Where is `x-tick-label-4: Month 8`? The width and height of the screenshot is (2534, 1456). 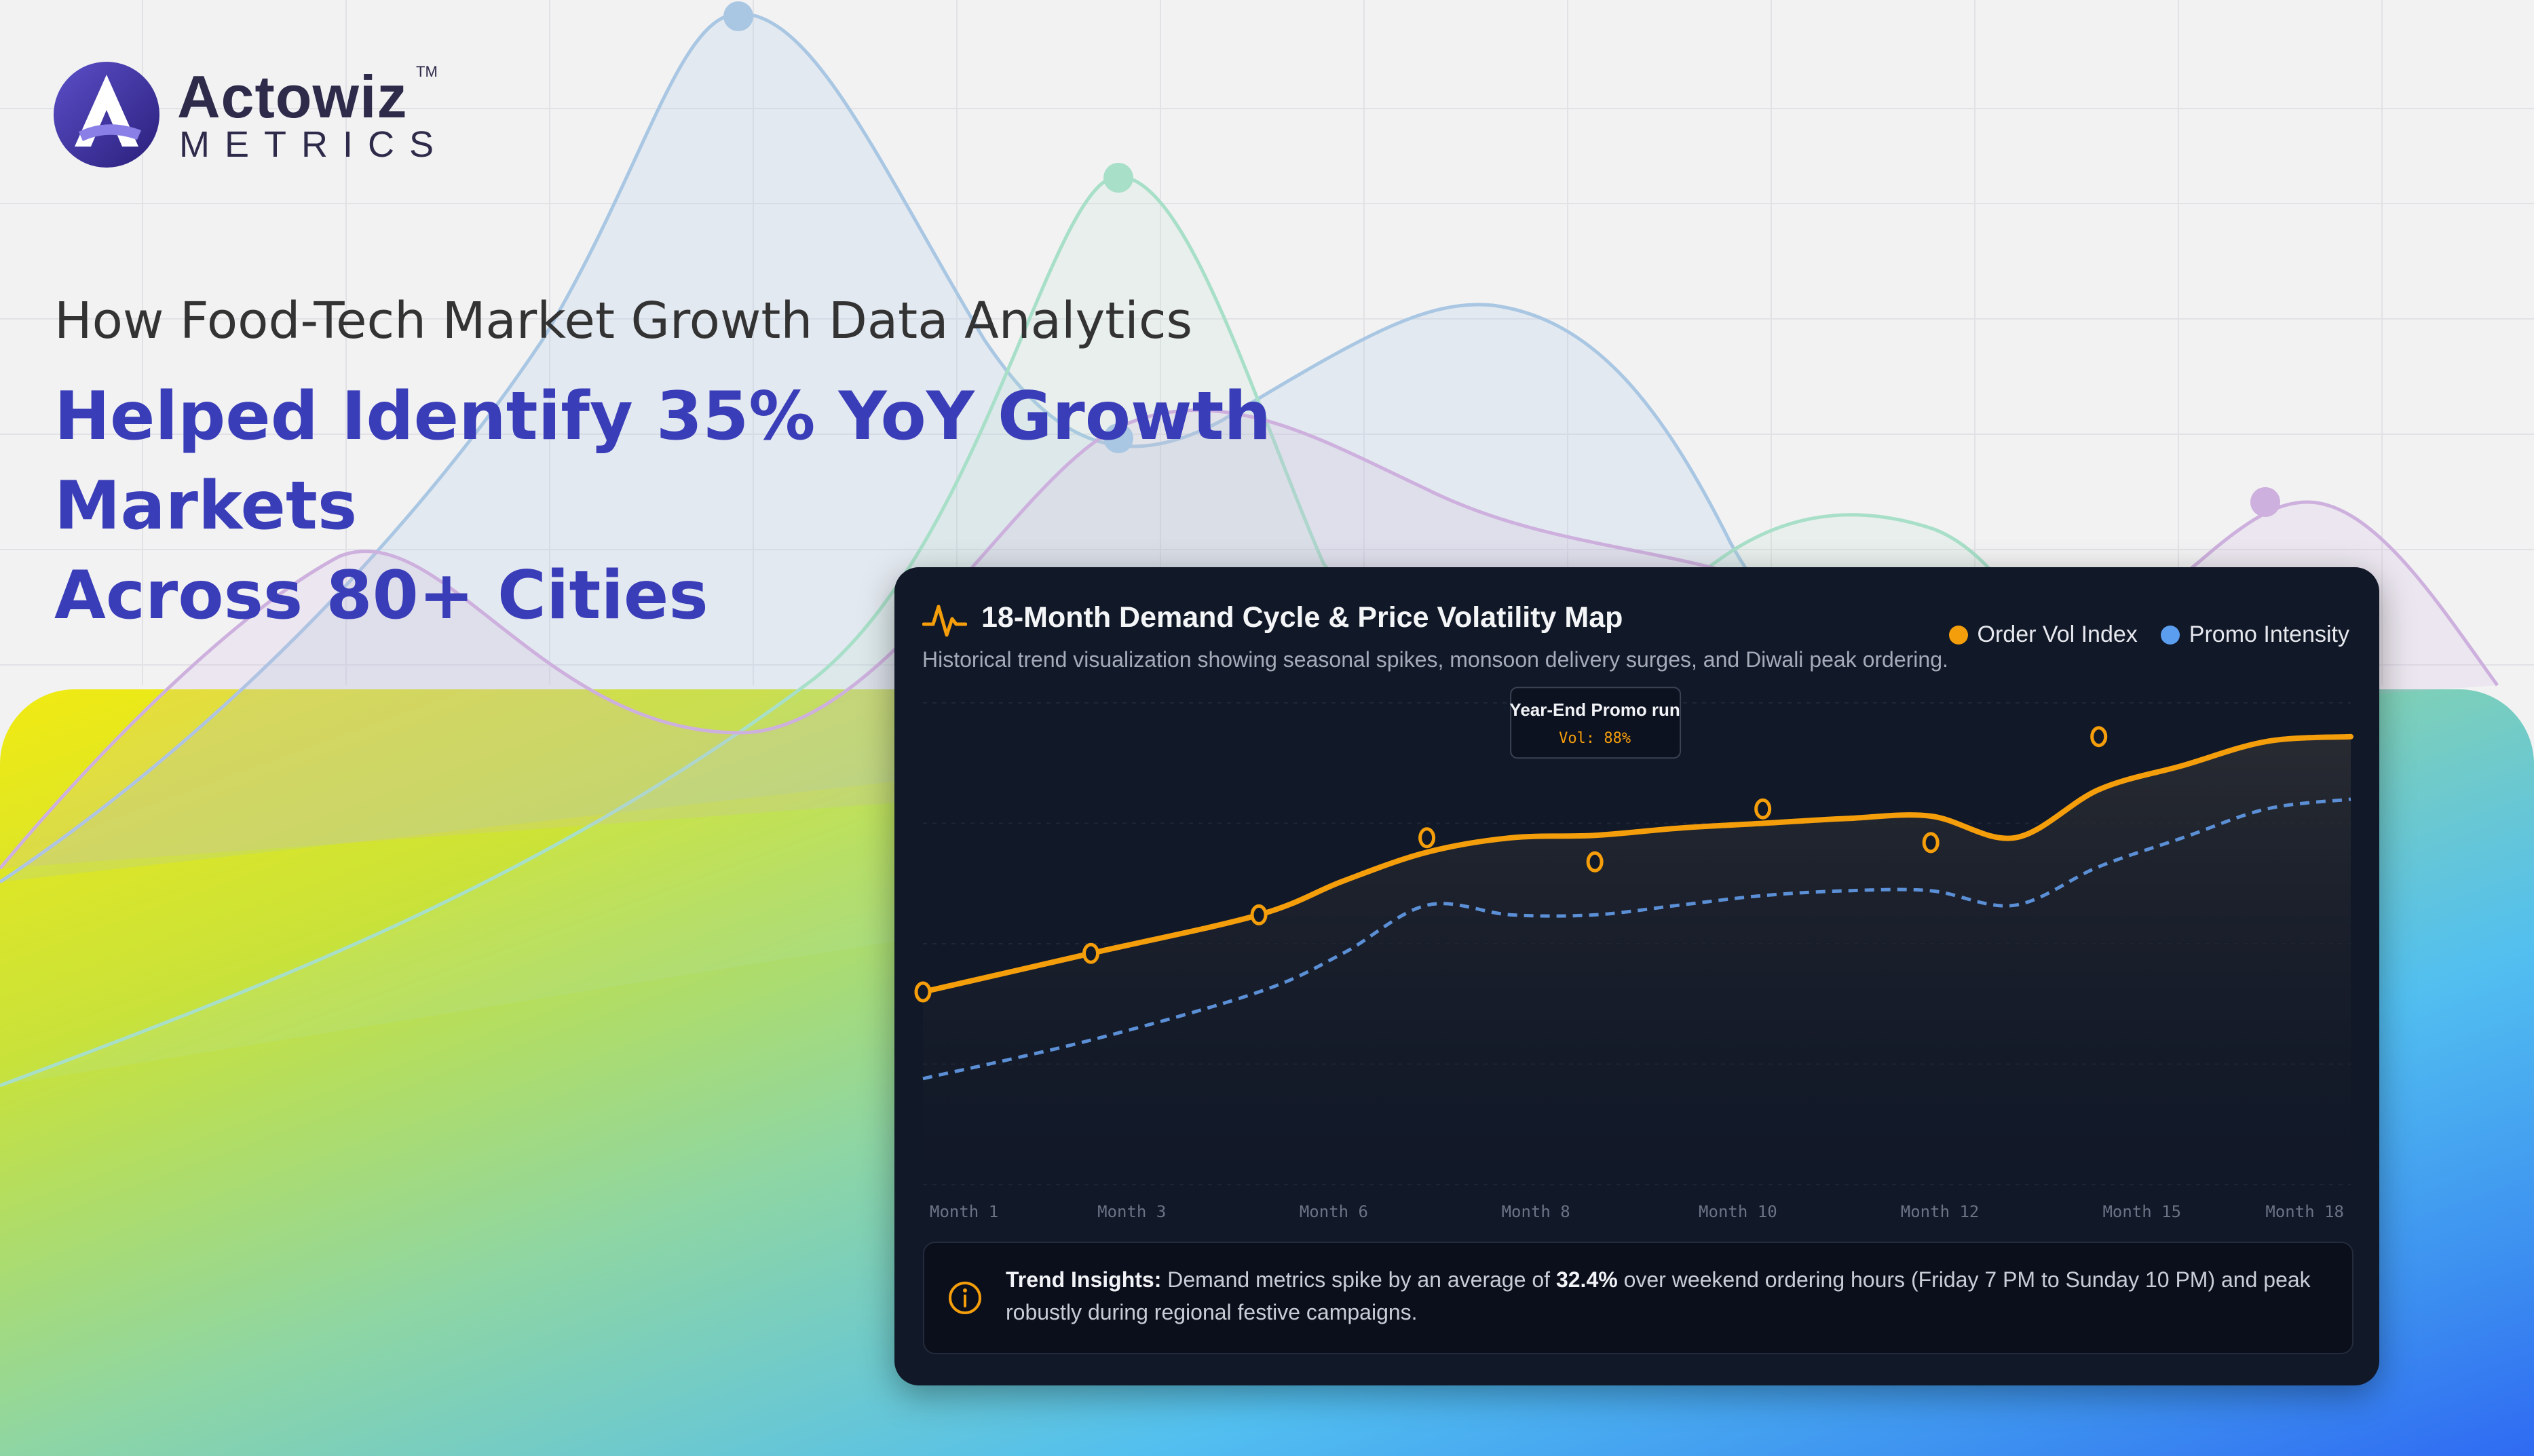 x-tick-label-4: Month 8 is located at coordinates (1536, 1211).